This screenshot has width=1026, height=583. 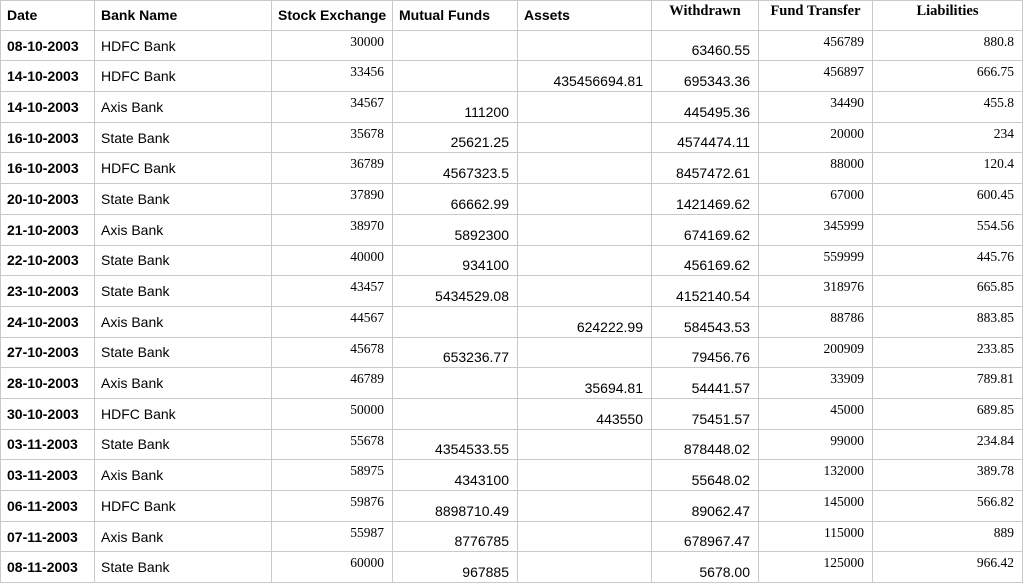 What do you see at coordinates (815, 383) in the screenshot?
I see `cell-fund-transfer: 33909` at bounding box center [815, 383].